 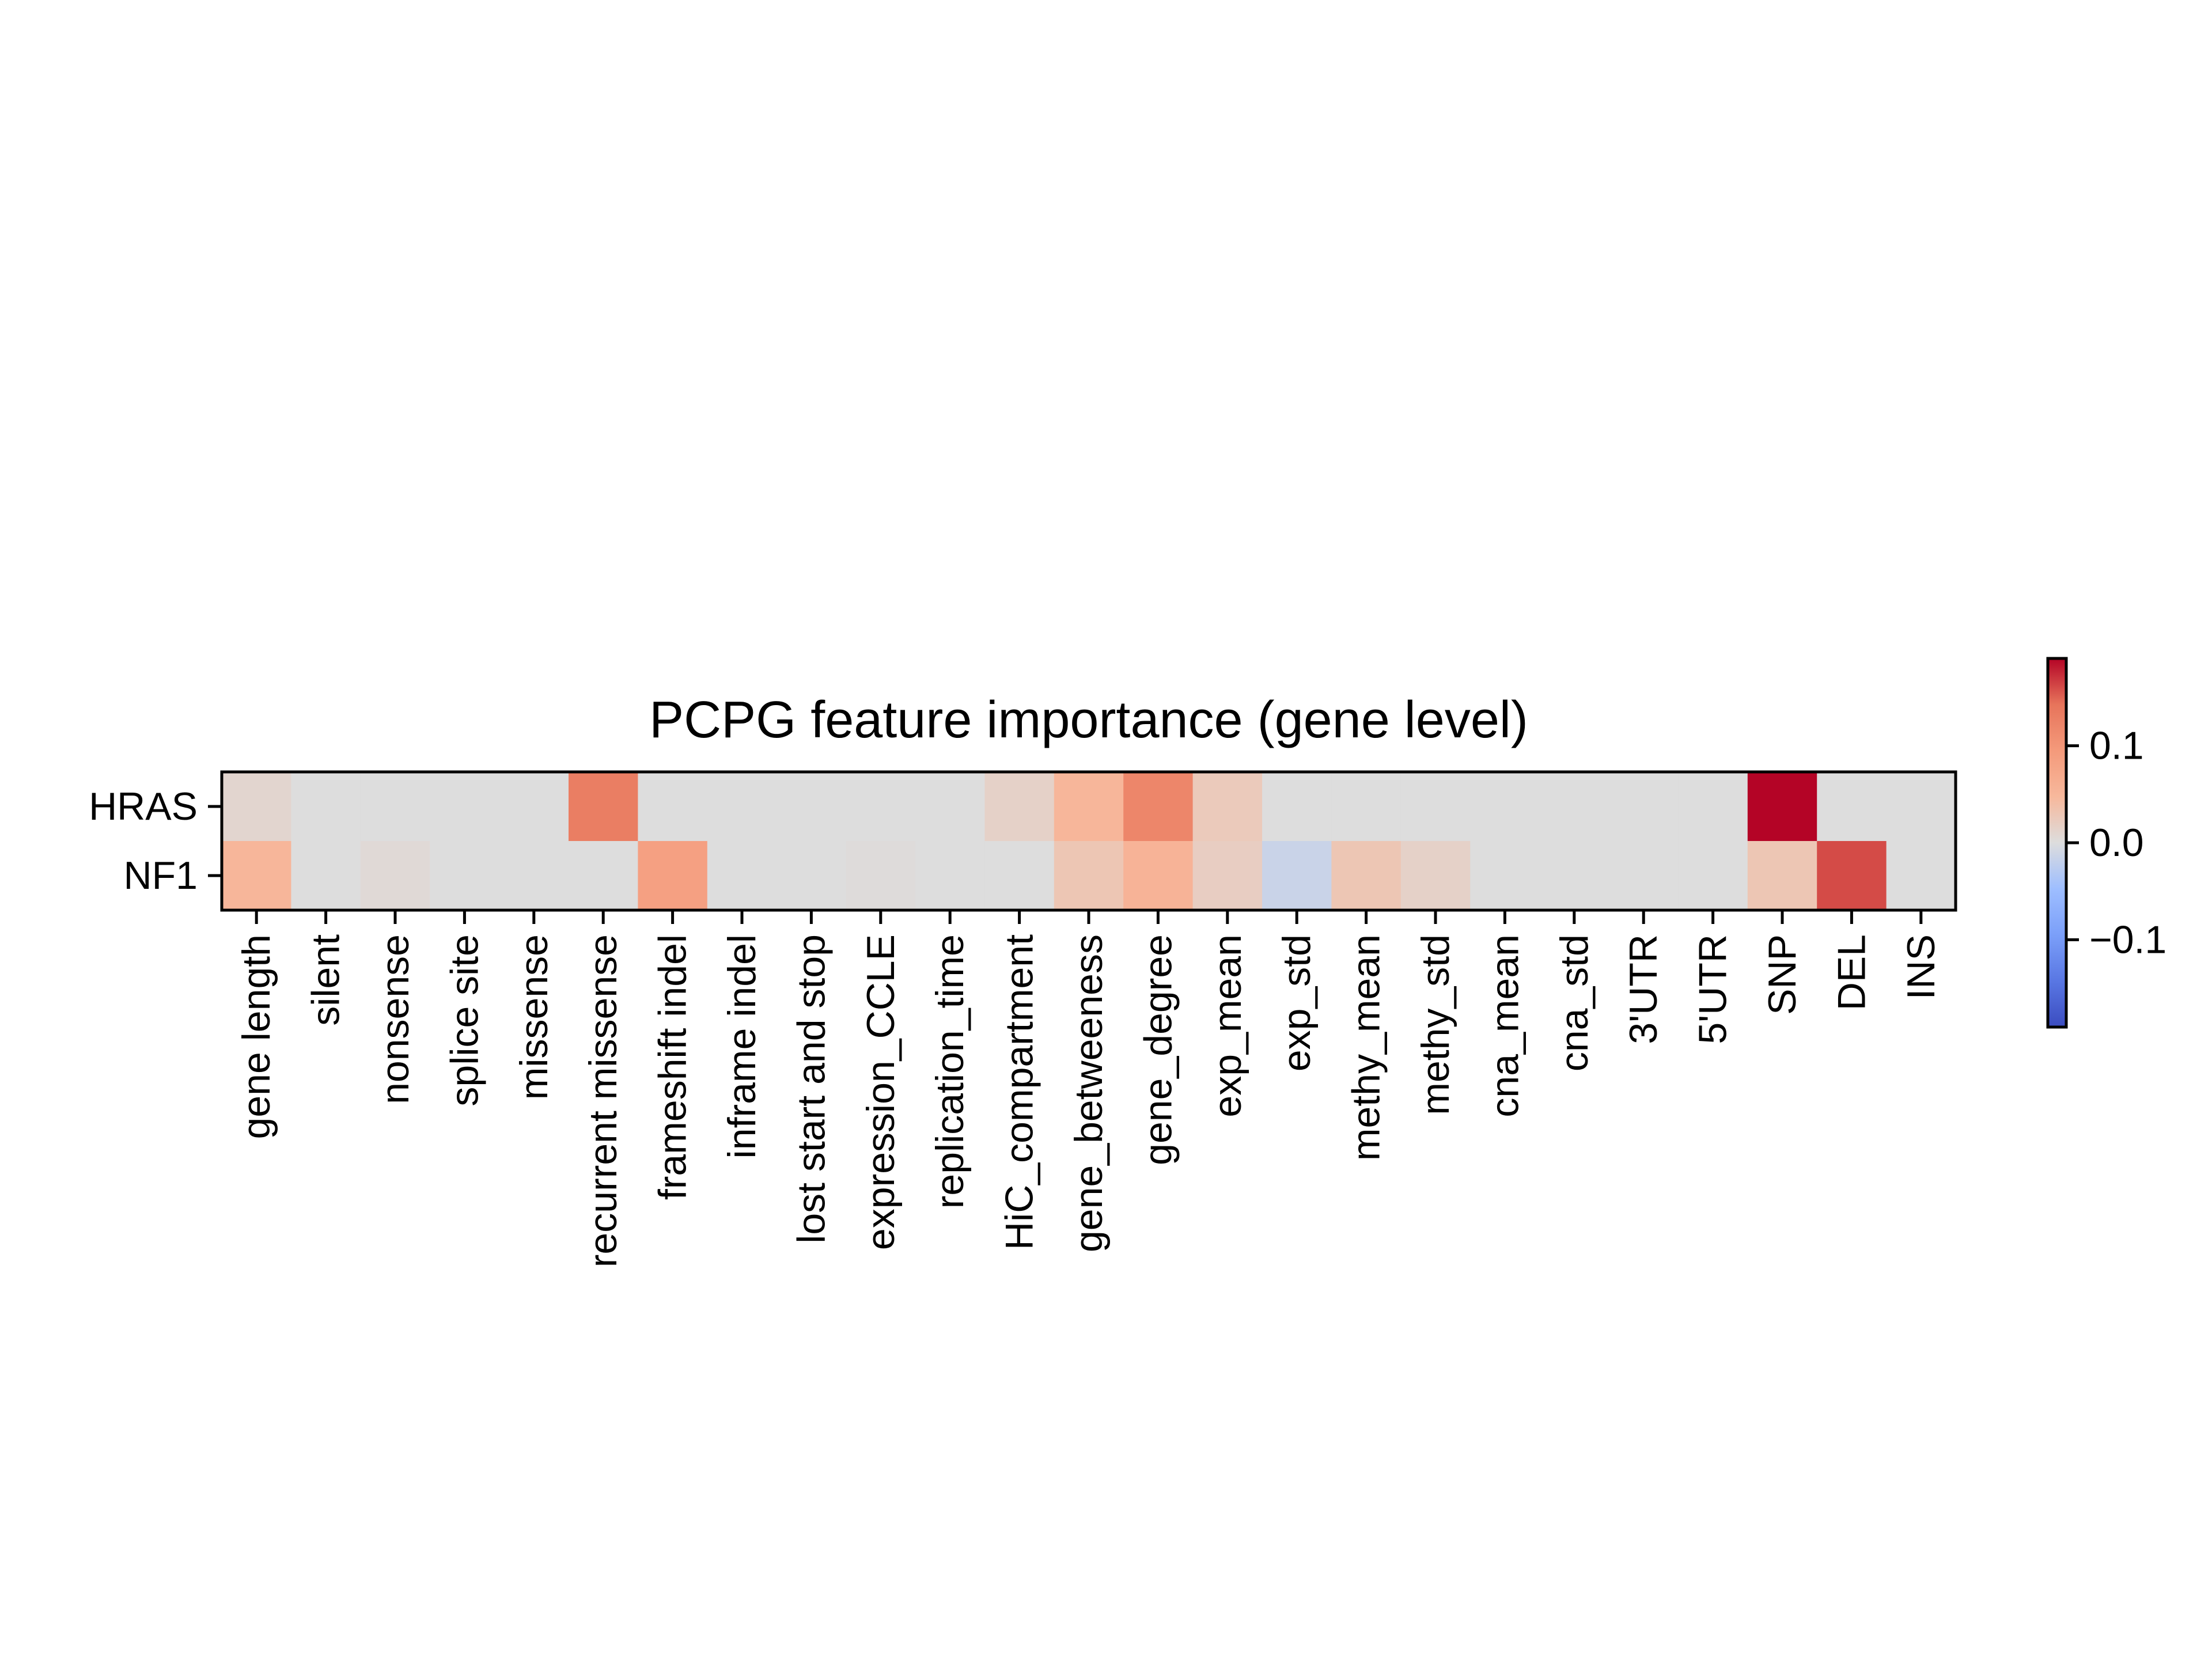 What do you see at coordinates (256, 1036) in the screenshot?
I see `x-tick-label: gene length` at bounding box center [256, 1036].